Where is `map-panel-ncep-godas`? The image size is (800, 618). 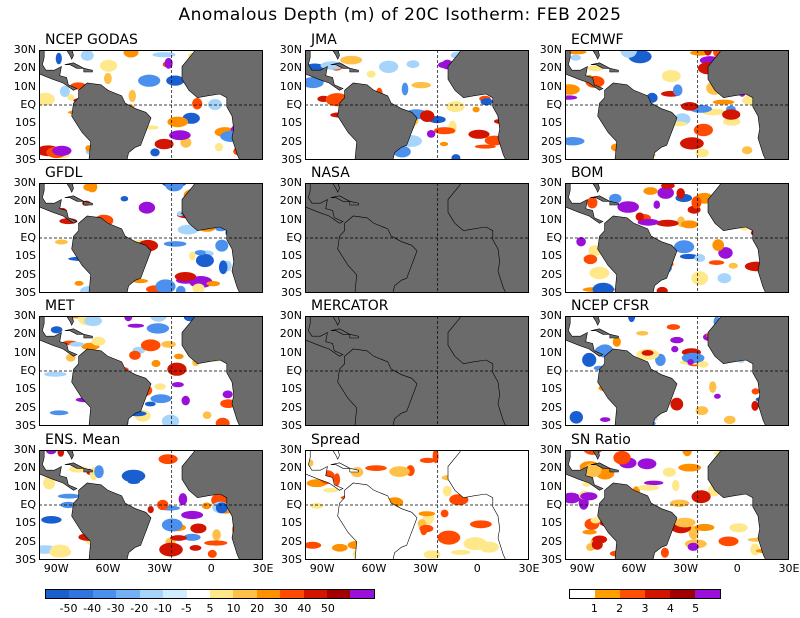
map-panel-ncep-godas is located at coordinates (151, 105).